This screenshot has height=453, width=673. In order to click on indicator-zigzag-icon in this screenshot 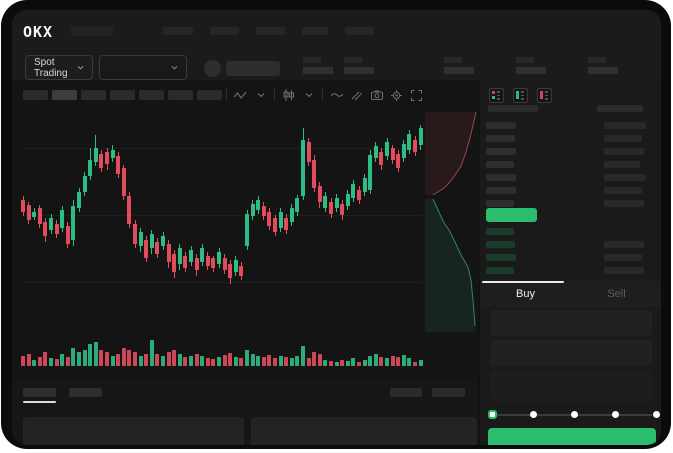, I will do `click(240, 95)`.